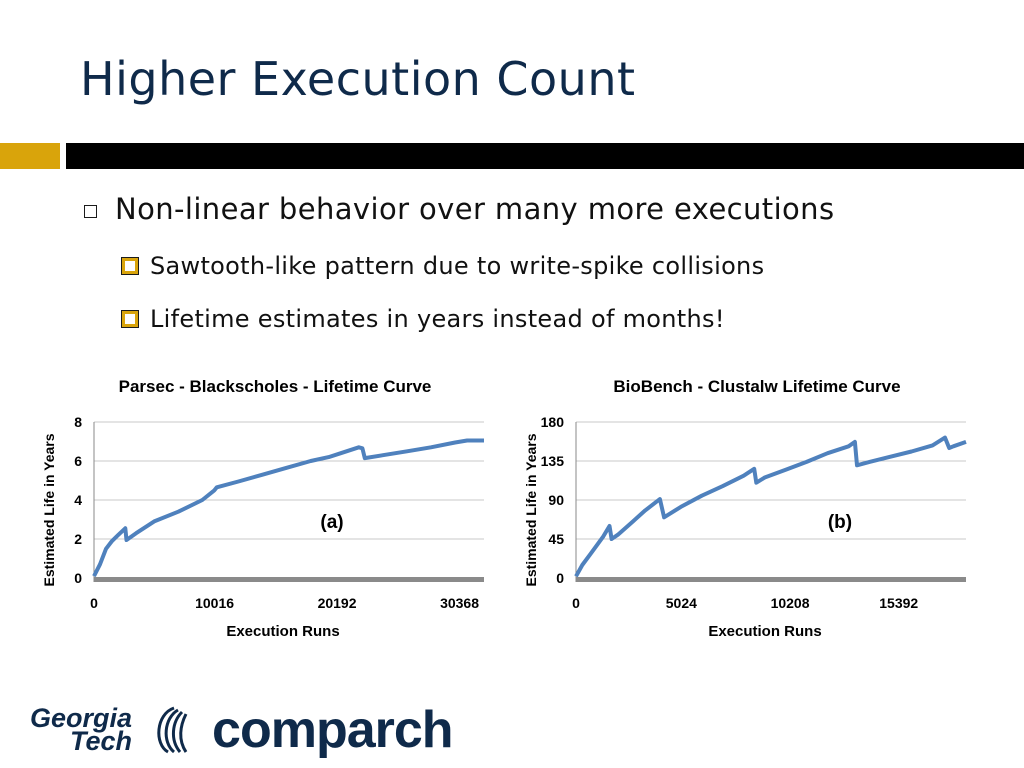 This screenshot has height=768, width=1024. Describe the element at coordinates (214, 603) in the screenshot. I see `x-tick-label: 10016` at that location.